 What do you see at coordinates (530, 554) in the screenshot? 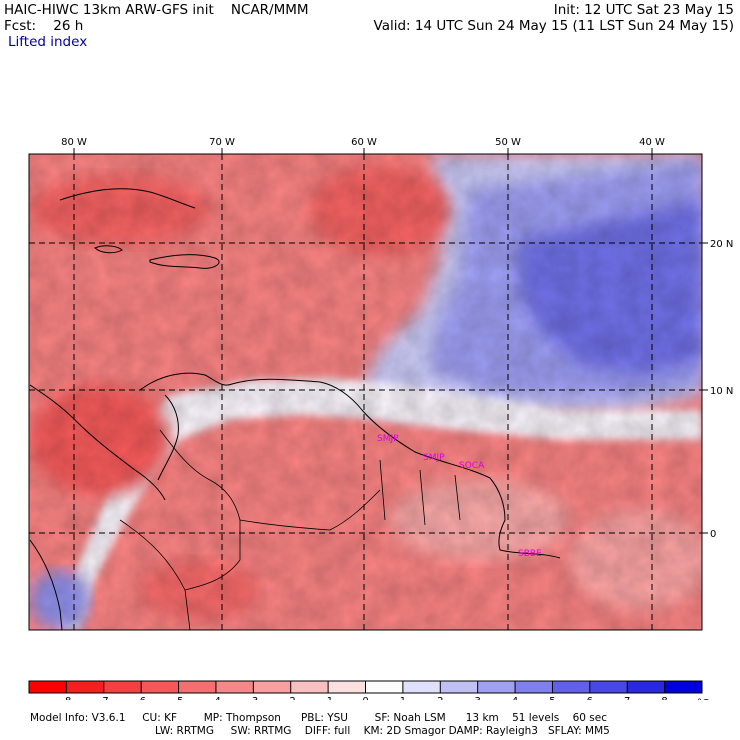
I see `station-label-sbbe: SBBE` at bounding box center [530, 554].